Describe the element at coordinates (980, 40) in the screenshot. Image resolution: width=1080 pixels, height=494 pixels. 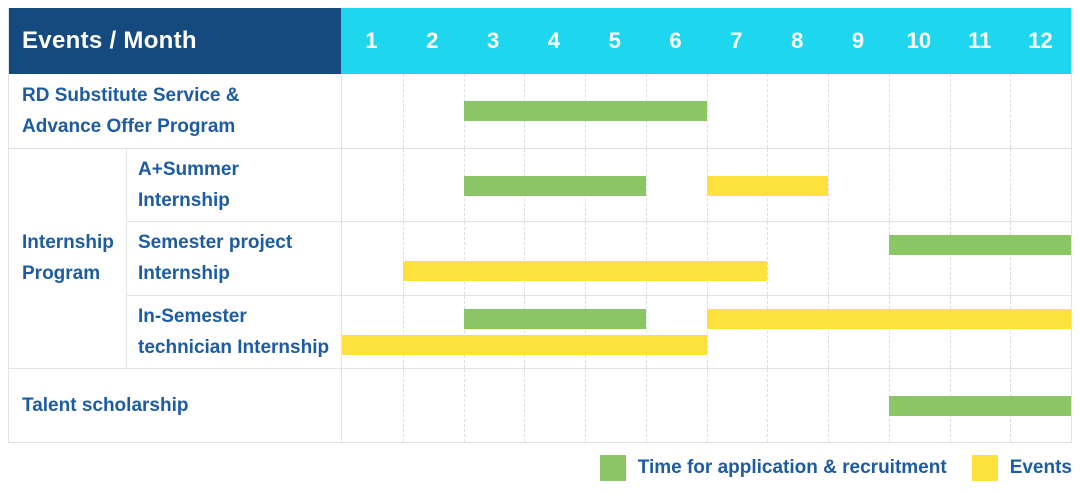
I see `month-header-cell: 11` at that location.